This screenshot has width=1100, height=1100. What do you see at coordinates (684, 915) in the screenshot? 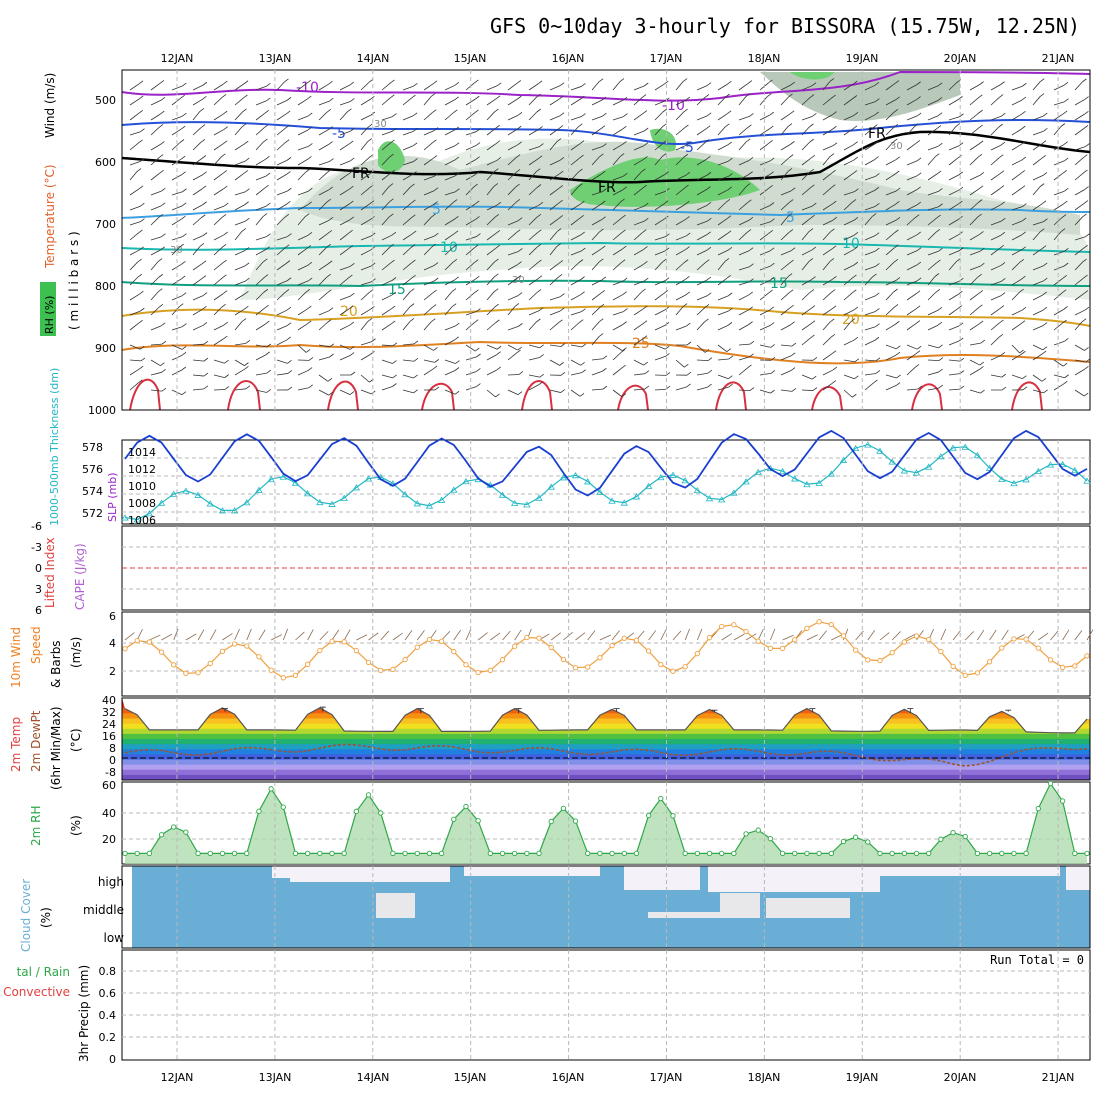
I see `cloud-gap` at bounding box center [684, 915].